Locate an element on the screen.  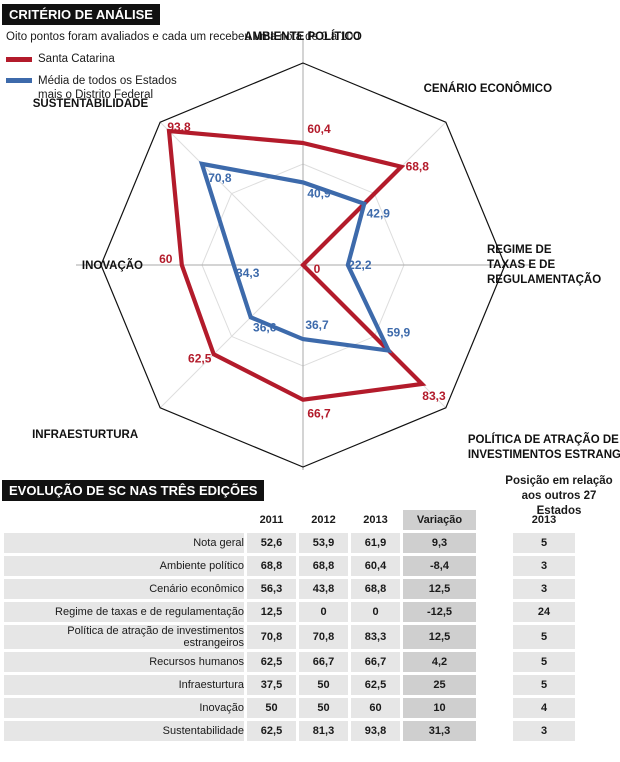
data-label-santa-catarina: 0 is located at coordinates (317, 269).